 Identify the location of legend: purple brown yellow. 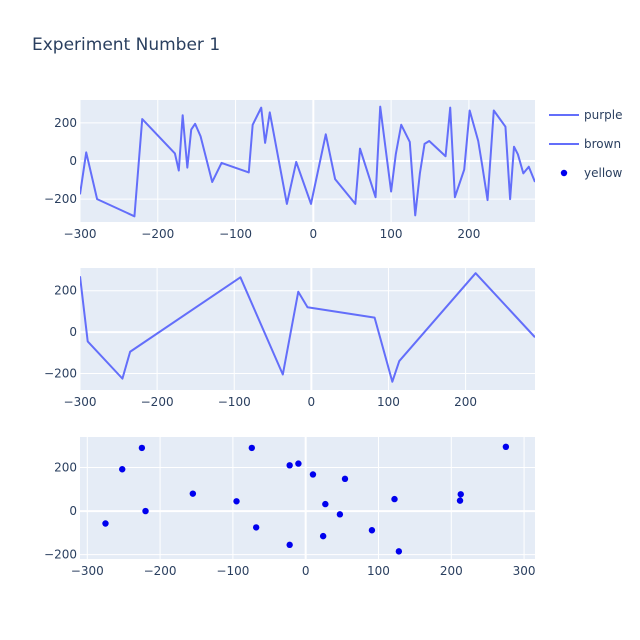
(586, 144).